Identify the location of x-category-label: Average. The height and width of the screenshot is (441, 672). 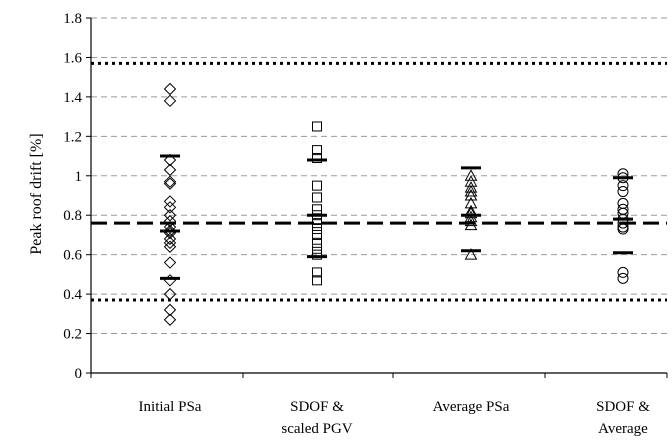
(623, 429).